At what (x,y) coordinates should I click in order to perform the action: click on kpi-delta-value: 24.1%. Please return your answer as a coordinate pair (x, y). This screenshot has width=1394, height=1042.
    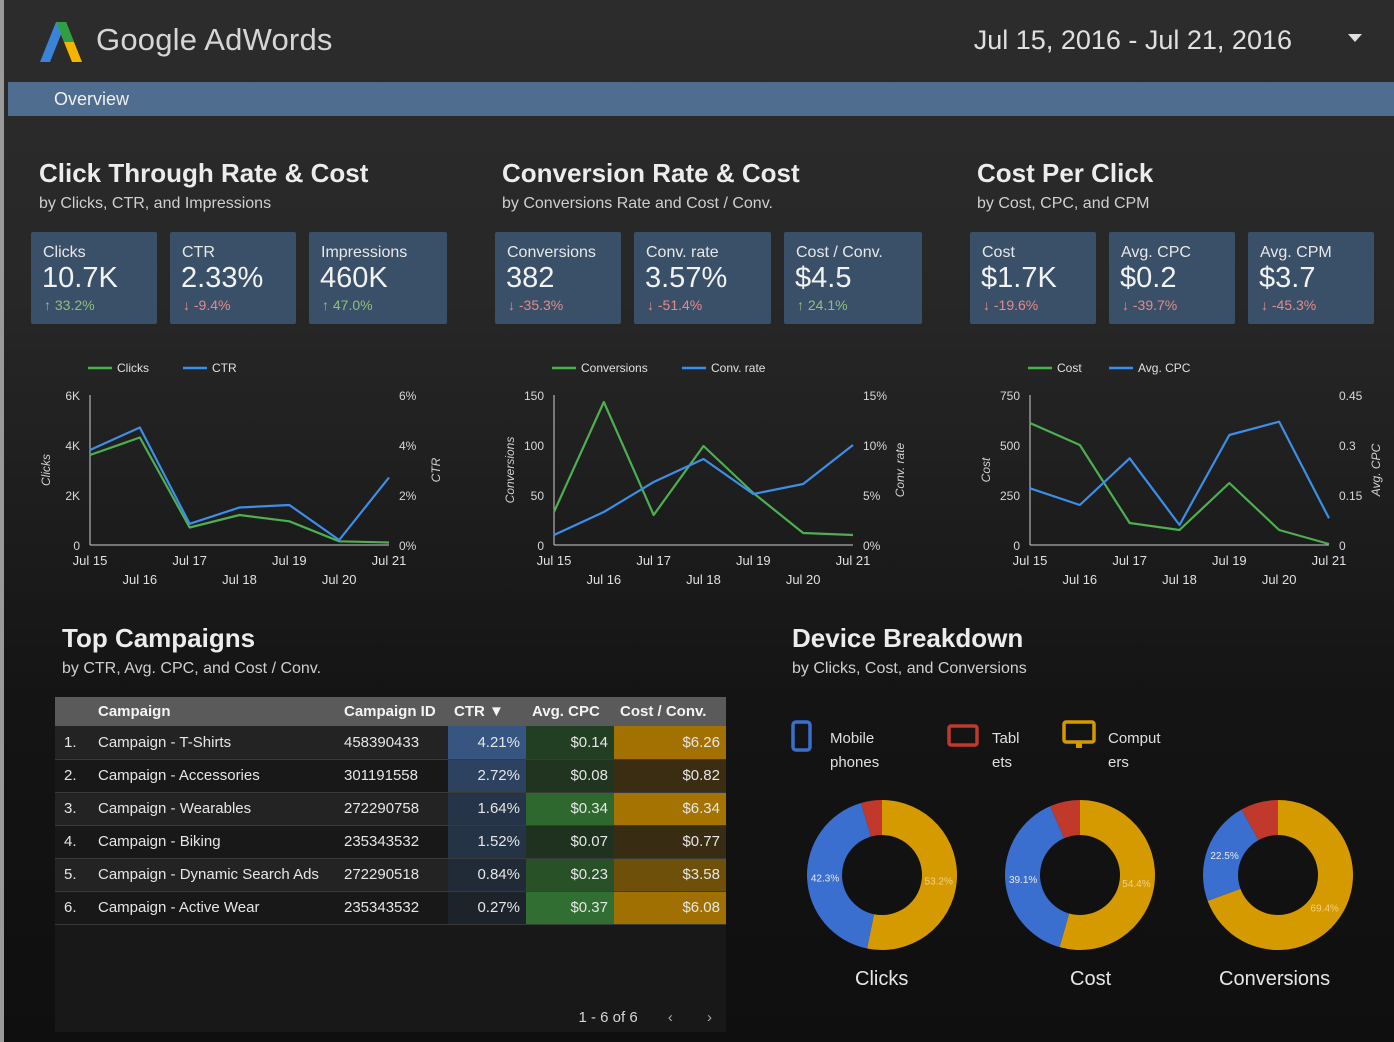
    Looking at the image, I should click on (827, 305).